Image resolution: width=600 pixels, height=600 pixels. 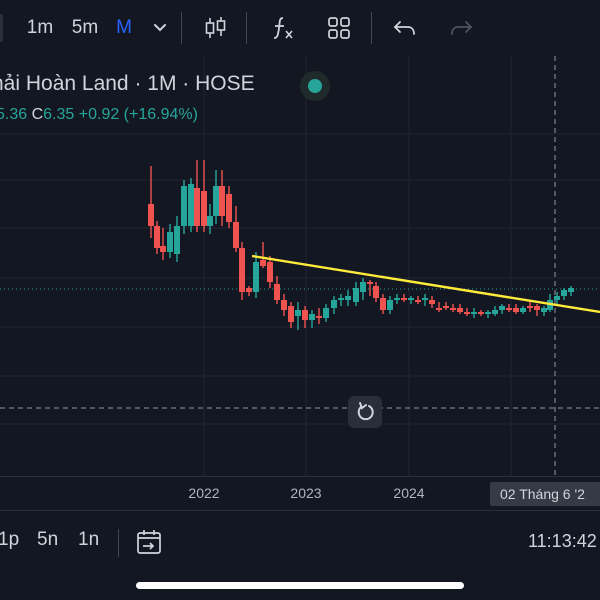 I want to click on indicators-fx-icon, so click(x=283, y=28).